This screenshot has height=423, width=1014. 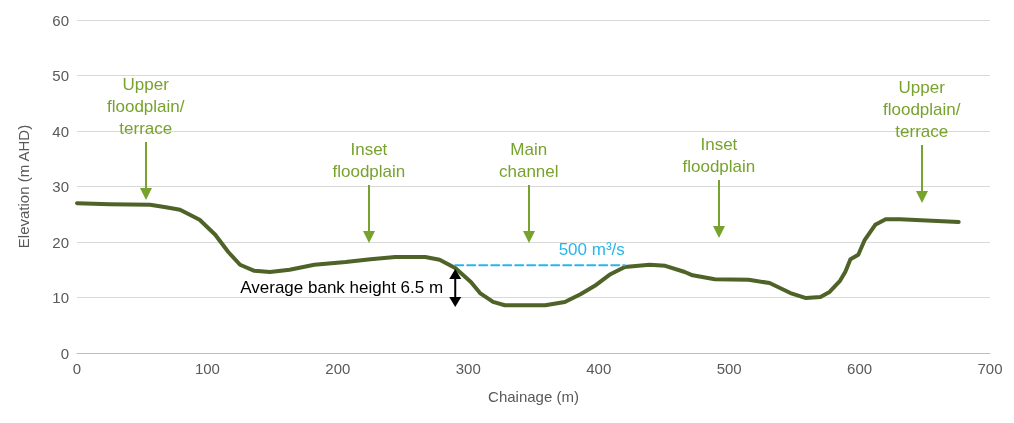 What do you see at coordinates (207, 368) in the screenshot?
I see `x-tick-label: 100` at bounding box center [207, 368].